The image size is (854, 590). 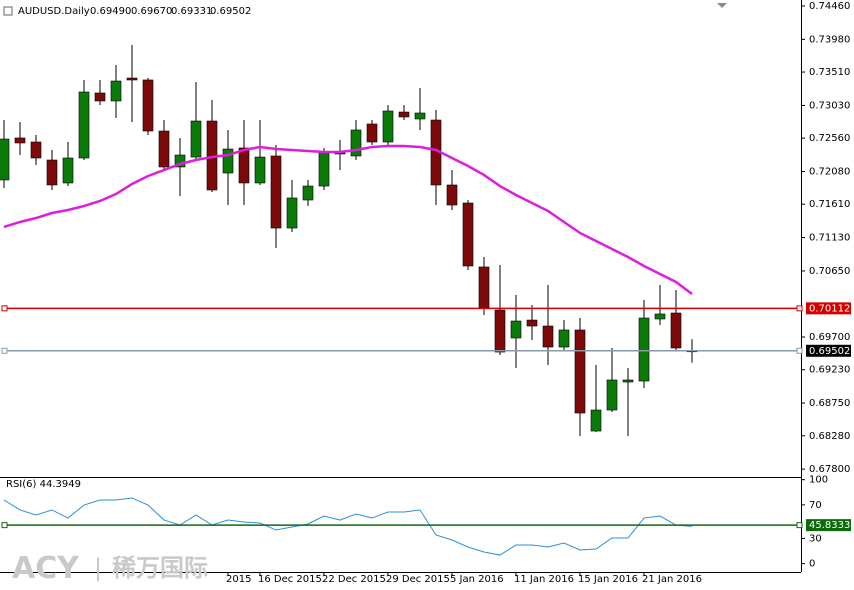 What do you see at coordinates (230, 11) in the screenshot?
I see `ohlc-label: 0.69502` at bounding box center [230, 11].